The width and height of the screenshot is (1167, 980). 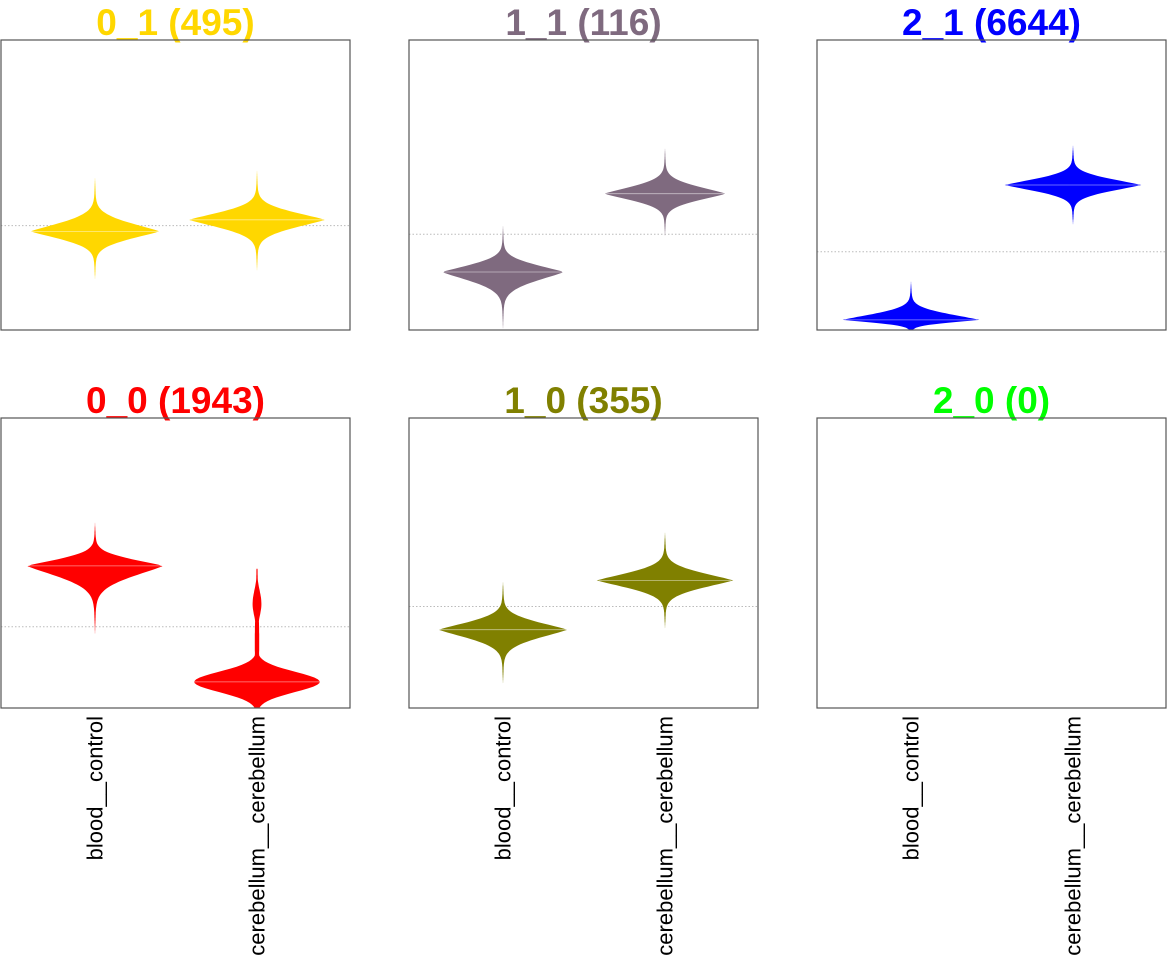 What do you see at coordinates (583, 22) in the screenshot?
I see `panel-title: 1_1 (116)` at bounding box center [583, 22].